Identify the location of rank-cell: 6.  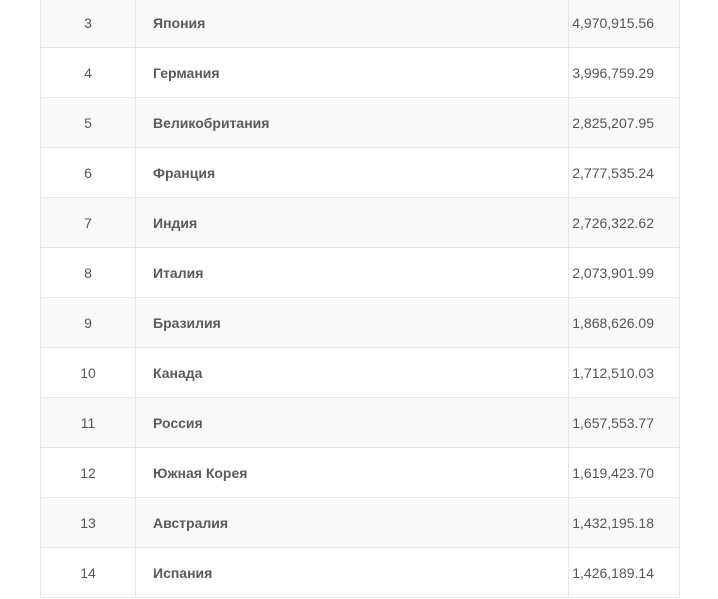
(88, 172).